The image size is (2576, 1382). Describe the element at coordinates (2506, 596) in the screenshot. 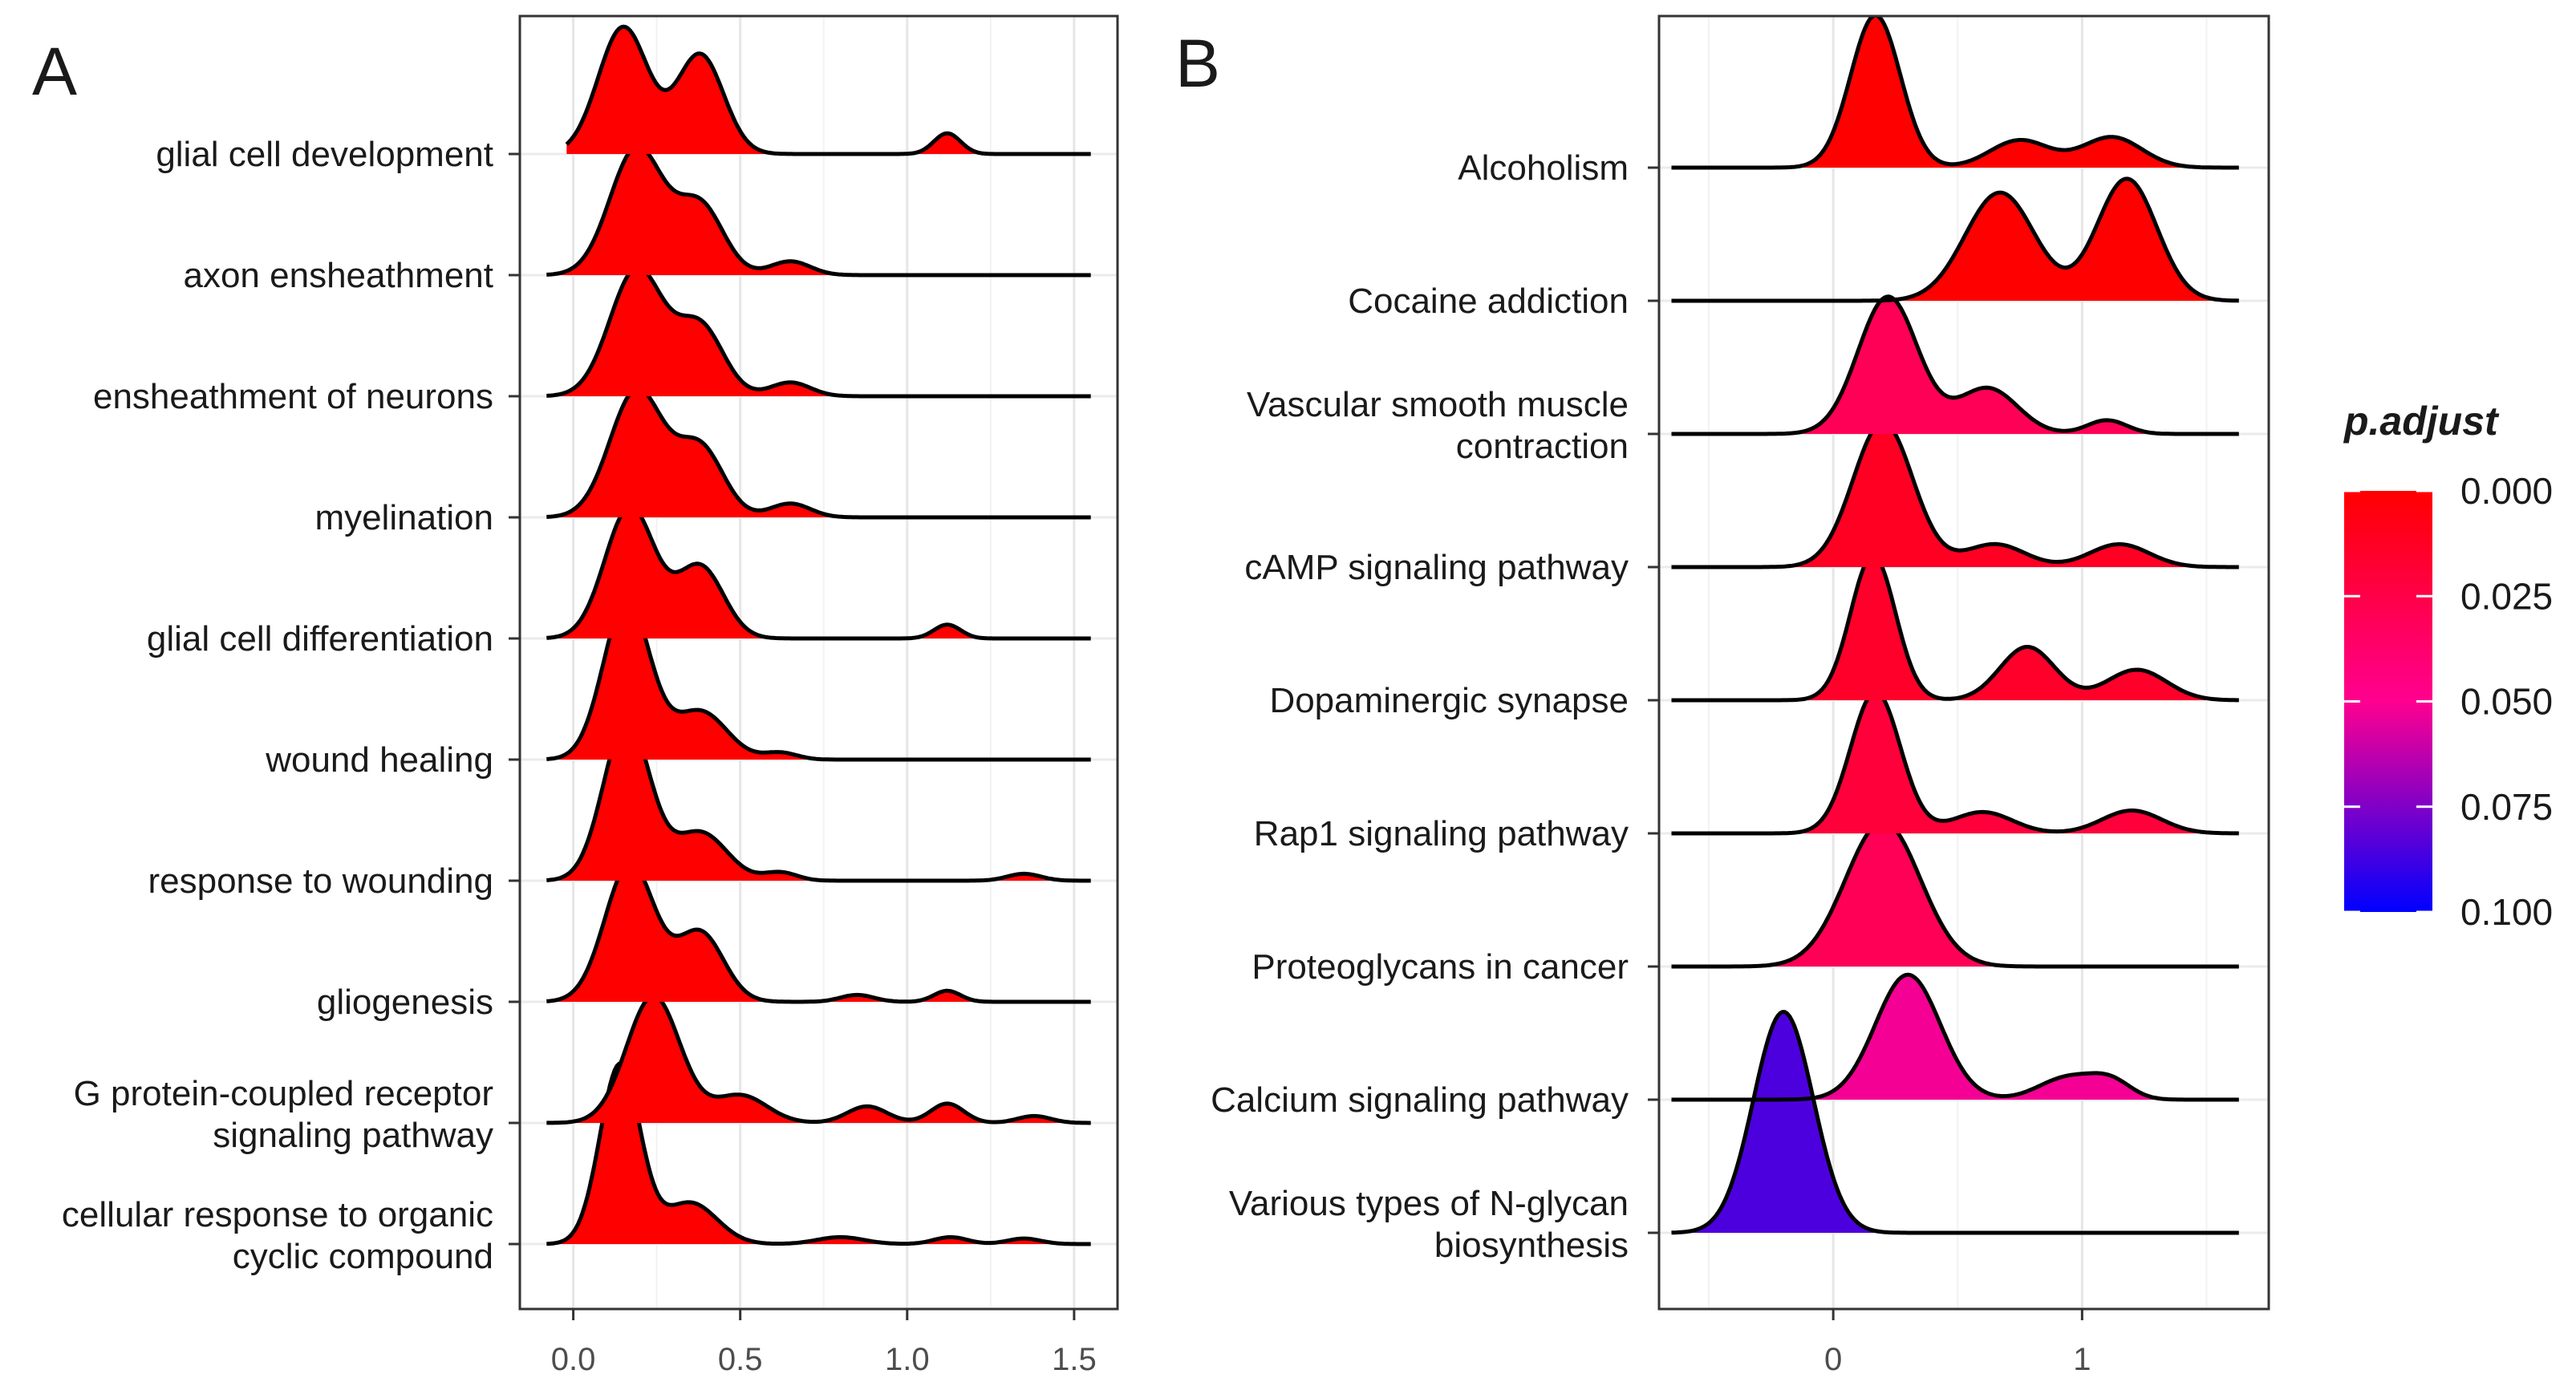

I see `legend-tick-label: 0.025` at that location.